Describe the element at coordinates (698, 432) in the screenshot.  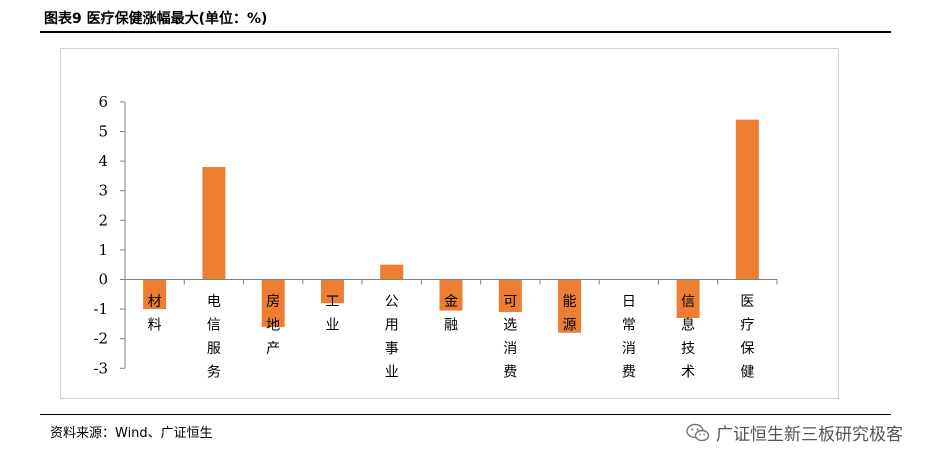
I see `wechat-icon` at that location.